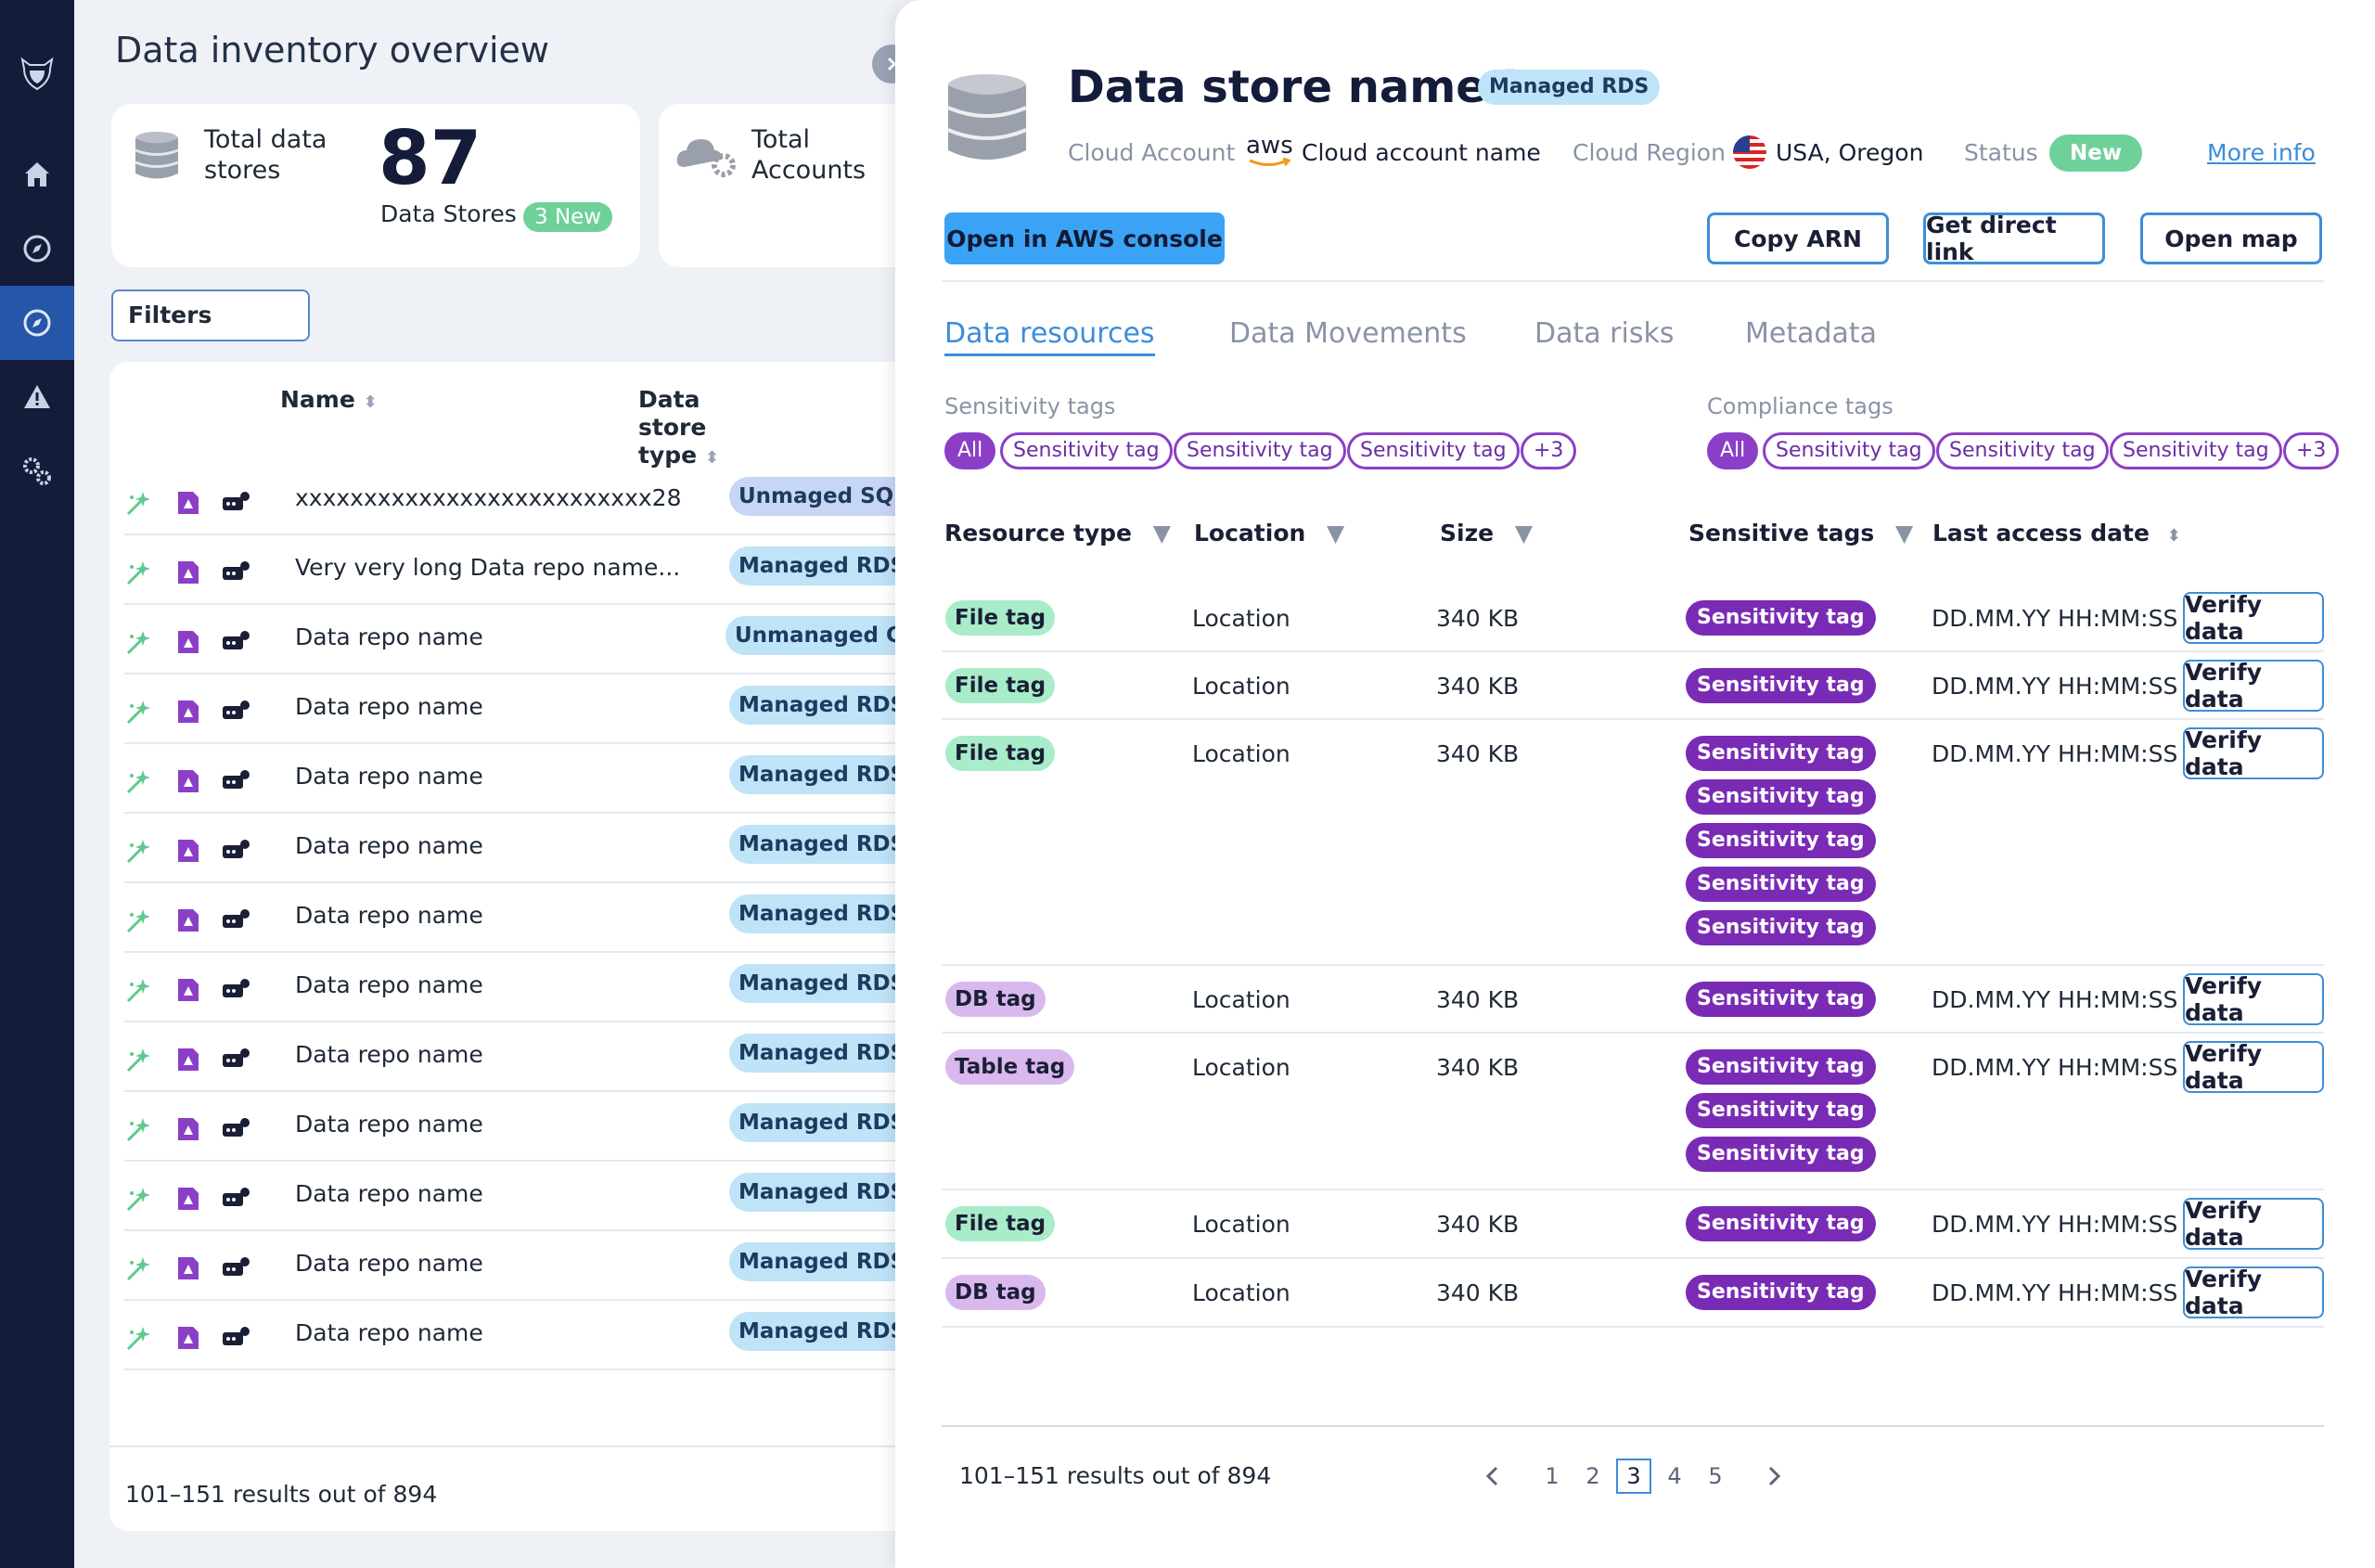 The width and height of the screenshot is (2375, 1568). Describe the element at coordinates (1269, 533) in the screenshot. I see `column-header-location: Location ▼` at that location.